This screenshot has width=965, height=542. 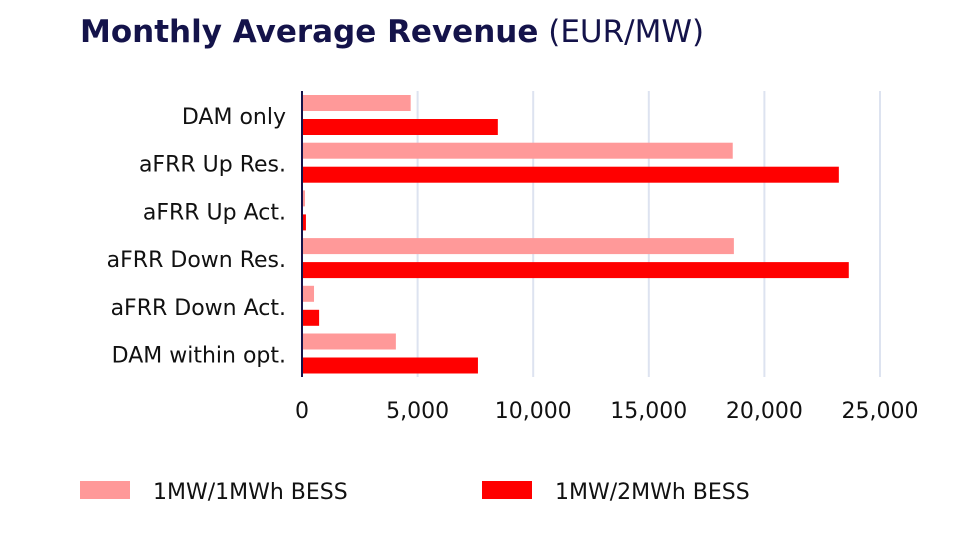 What do you see at coordinates (652, 492) in the screenshot?
I see `legend-label: 1MW/2MWh BESS` at bounding box center [652, 492].